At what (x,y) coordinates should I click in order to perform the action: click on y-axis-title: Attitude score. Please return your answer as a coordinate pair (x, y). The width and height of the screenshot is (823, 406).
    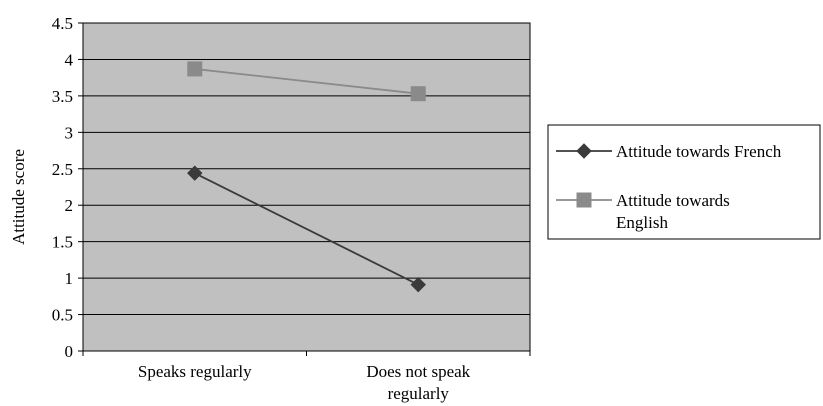
    Looking at the image, I should click on (18, 197).